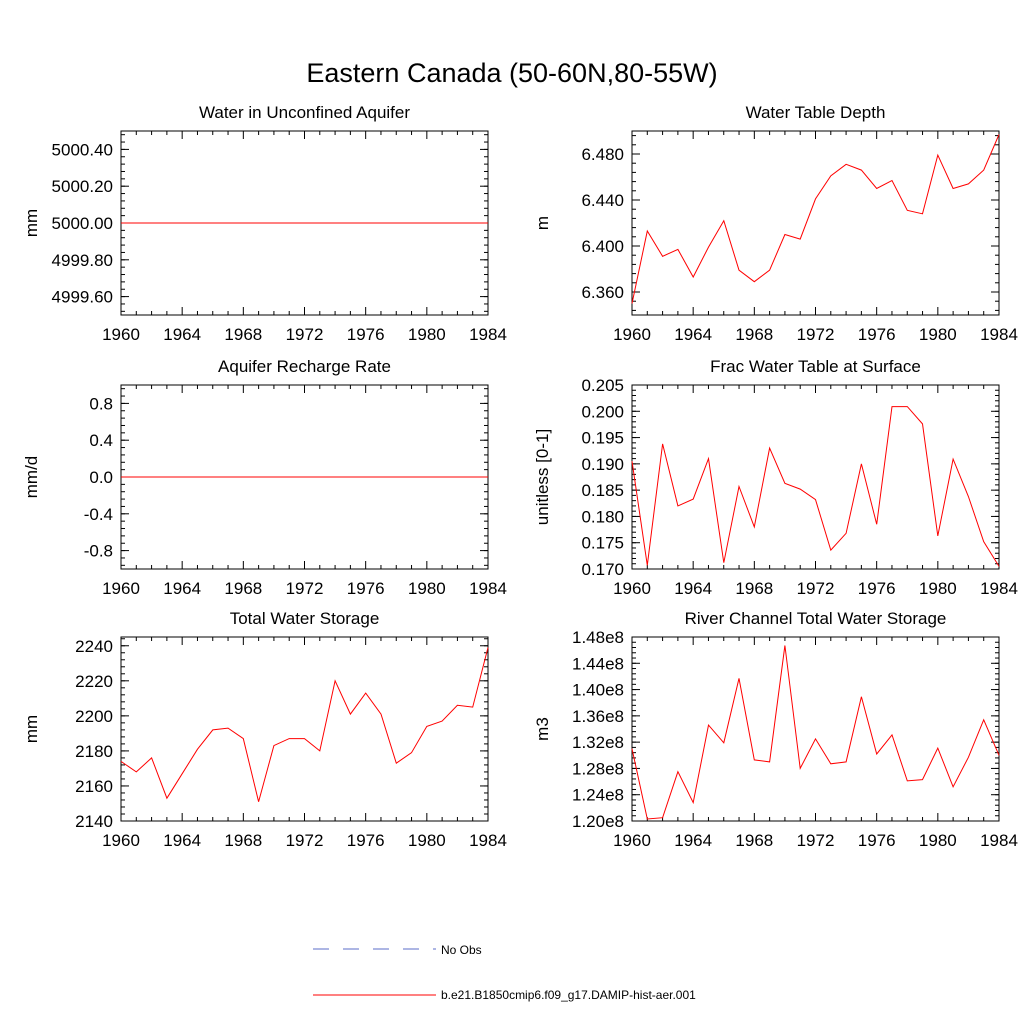 The height and width of the screenshot is (1024, 1024). What do you see at coordinates (31, 477) in the screenshot?
I see `y-axis-label: mm/d` at bounding box center [31, 477].